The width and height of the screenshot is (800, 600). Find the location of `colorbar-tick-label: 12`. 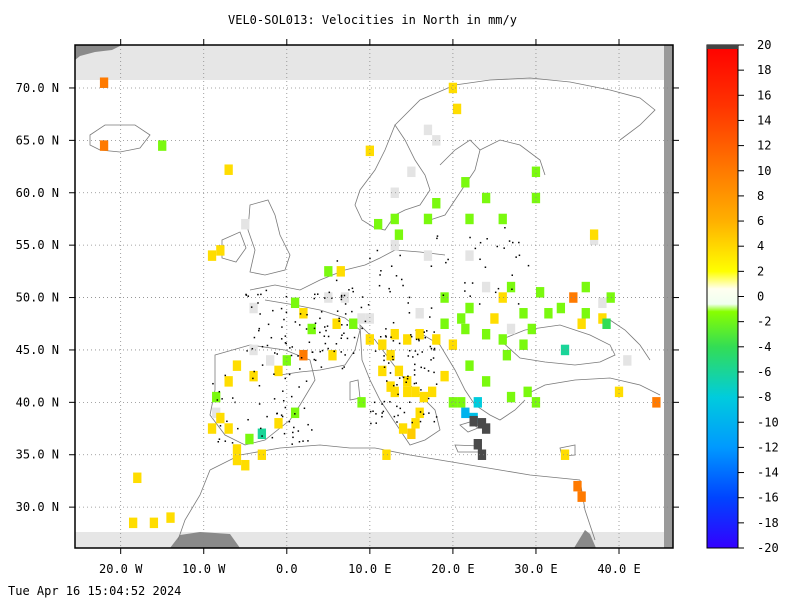

colorbar-tick-label: 12 is located at coordinates (764, 146).